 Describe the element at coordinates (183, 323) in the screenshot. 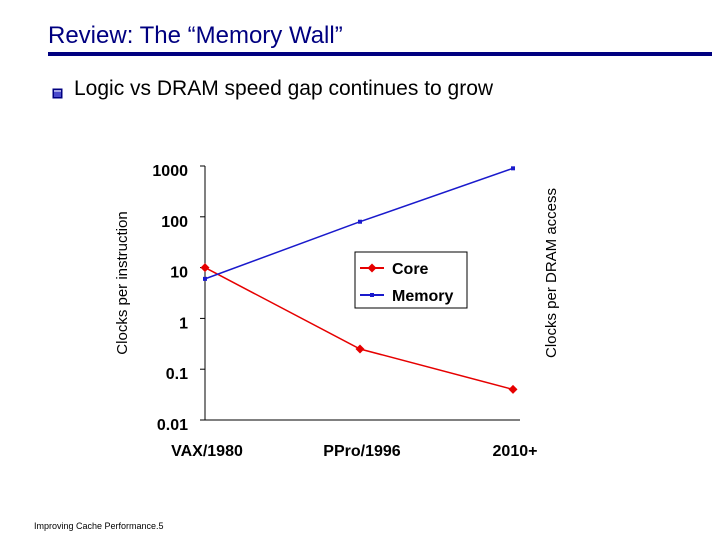

I see `y-tick-label: 1` at that location.